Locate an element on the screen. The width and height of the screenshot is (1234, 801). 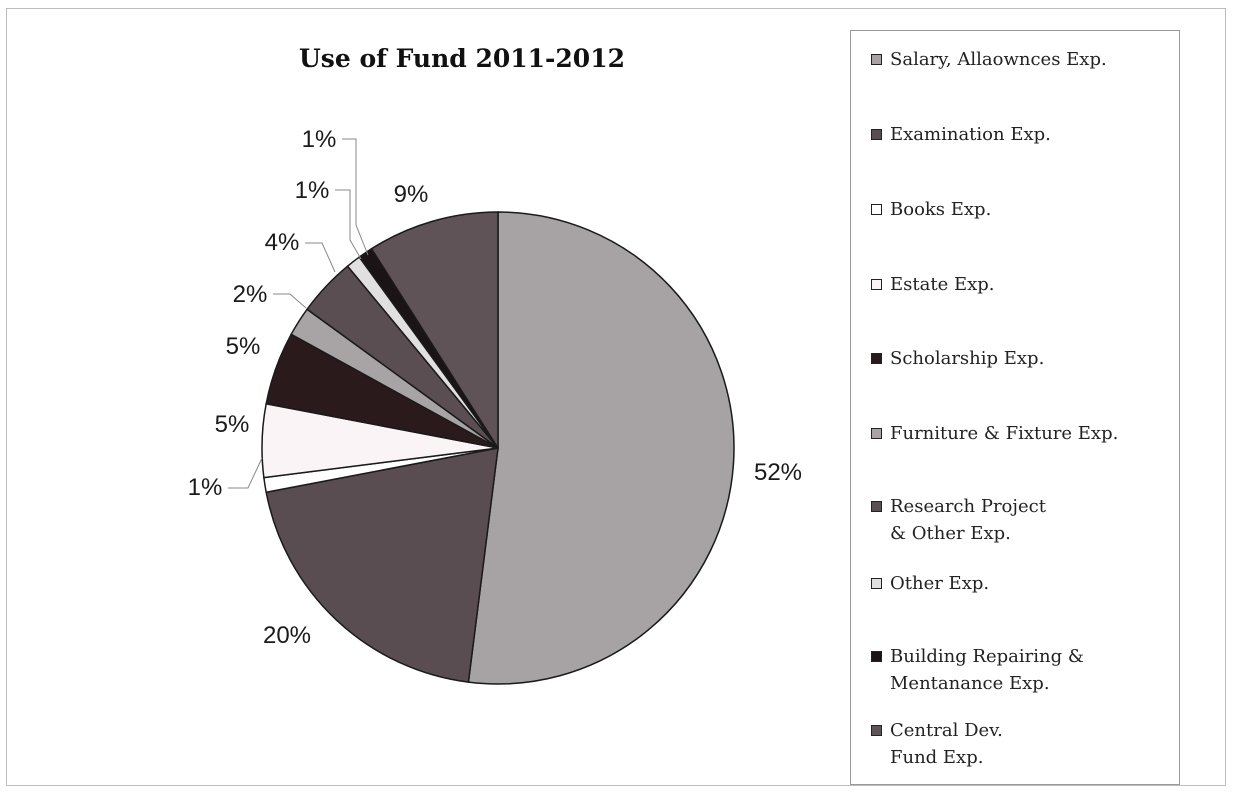
legend-label: Scholarship Exp. is located at coordinates (967, 358).